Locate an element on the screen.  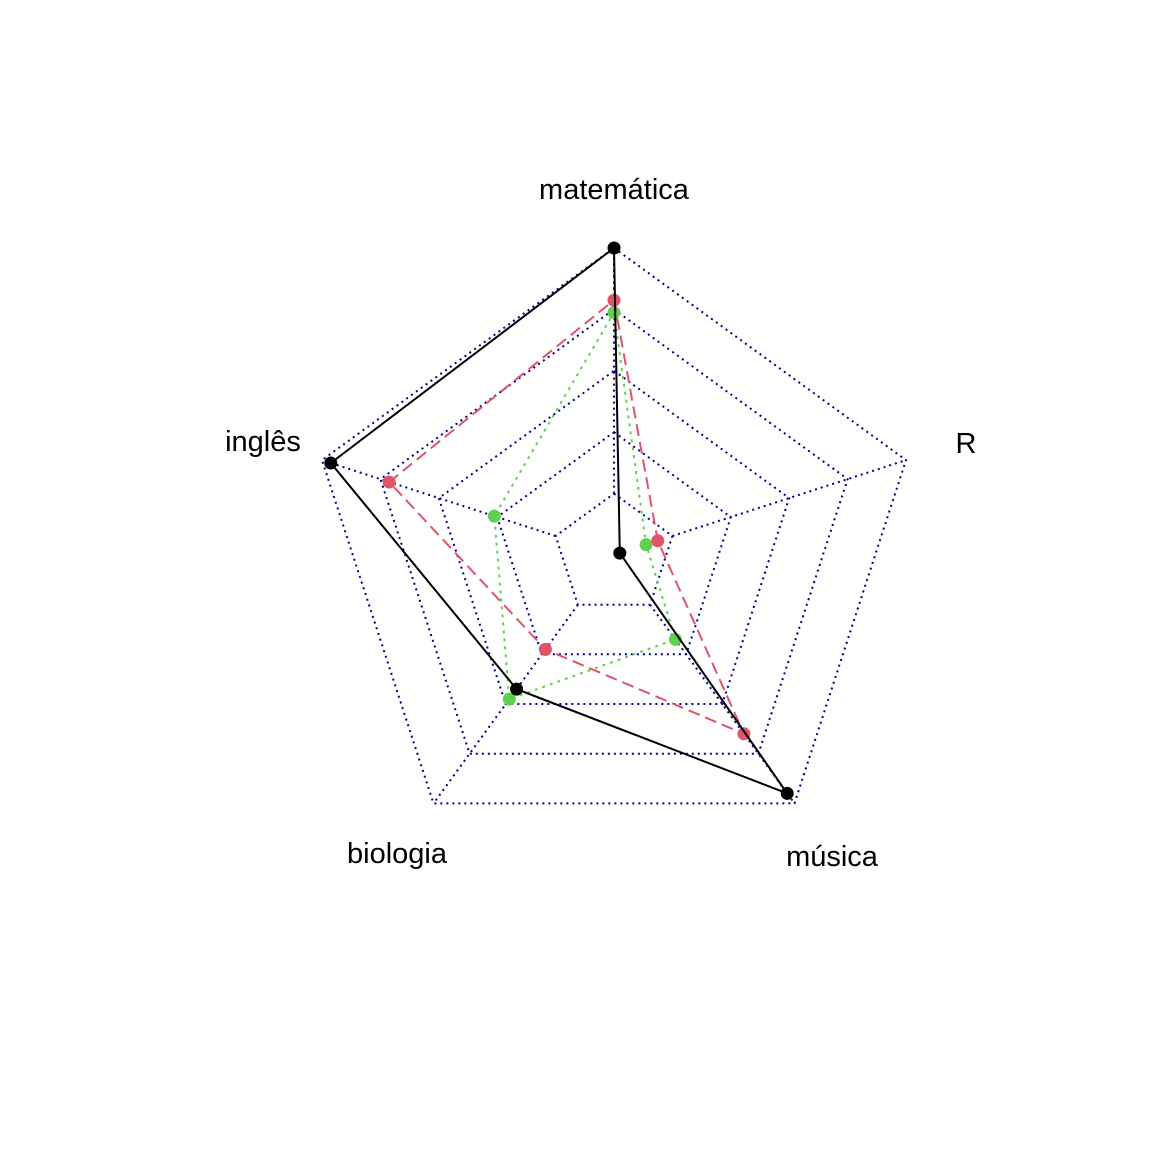
axis-label-r: R is located at coordinates (966, 444).